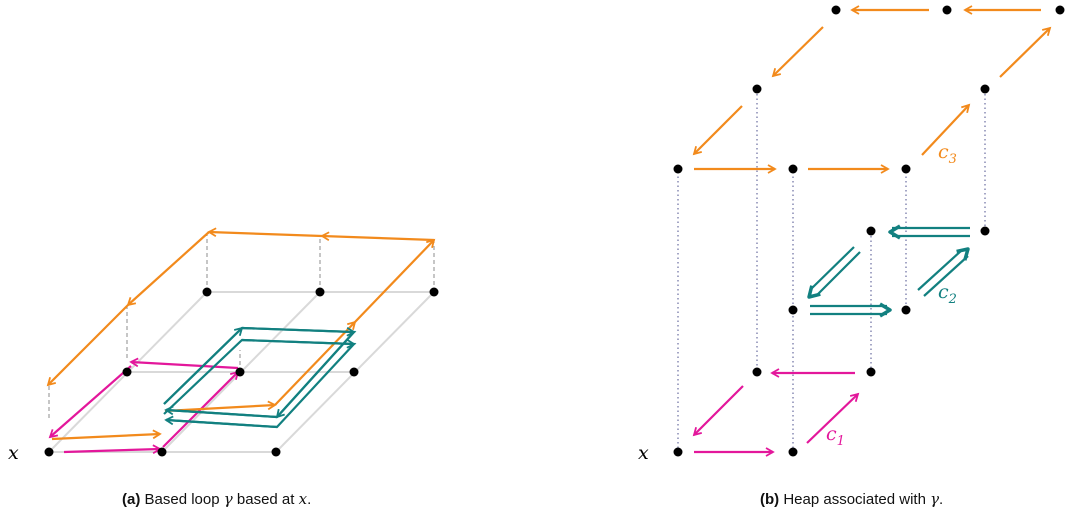 The image size is (1066, 514). What do you see at coordinates (947, 294) in the screenshot?
I see `c2-label: c2` at bounding box center [947, 294].